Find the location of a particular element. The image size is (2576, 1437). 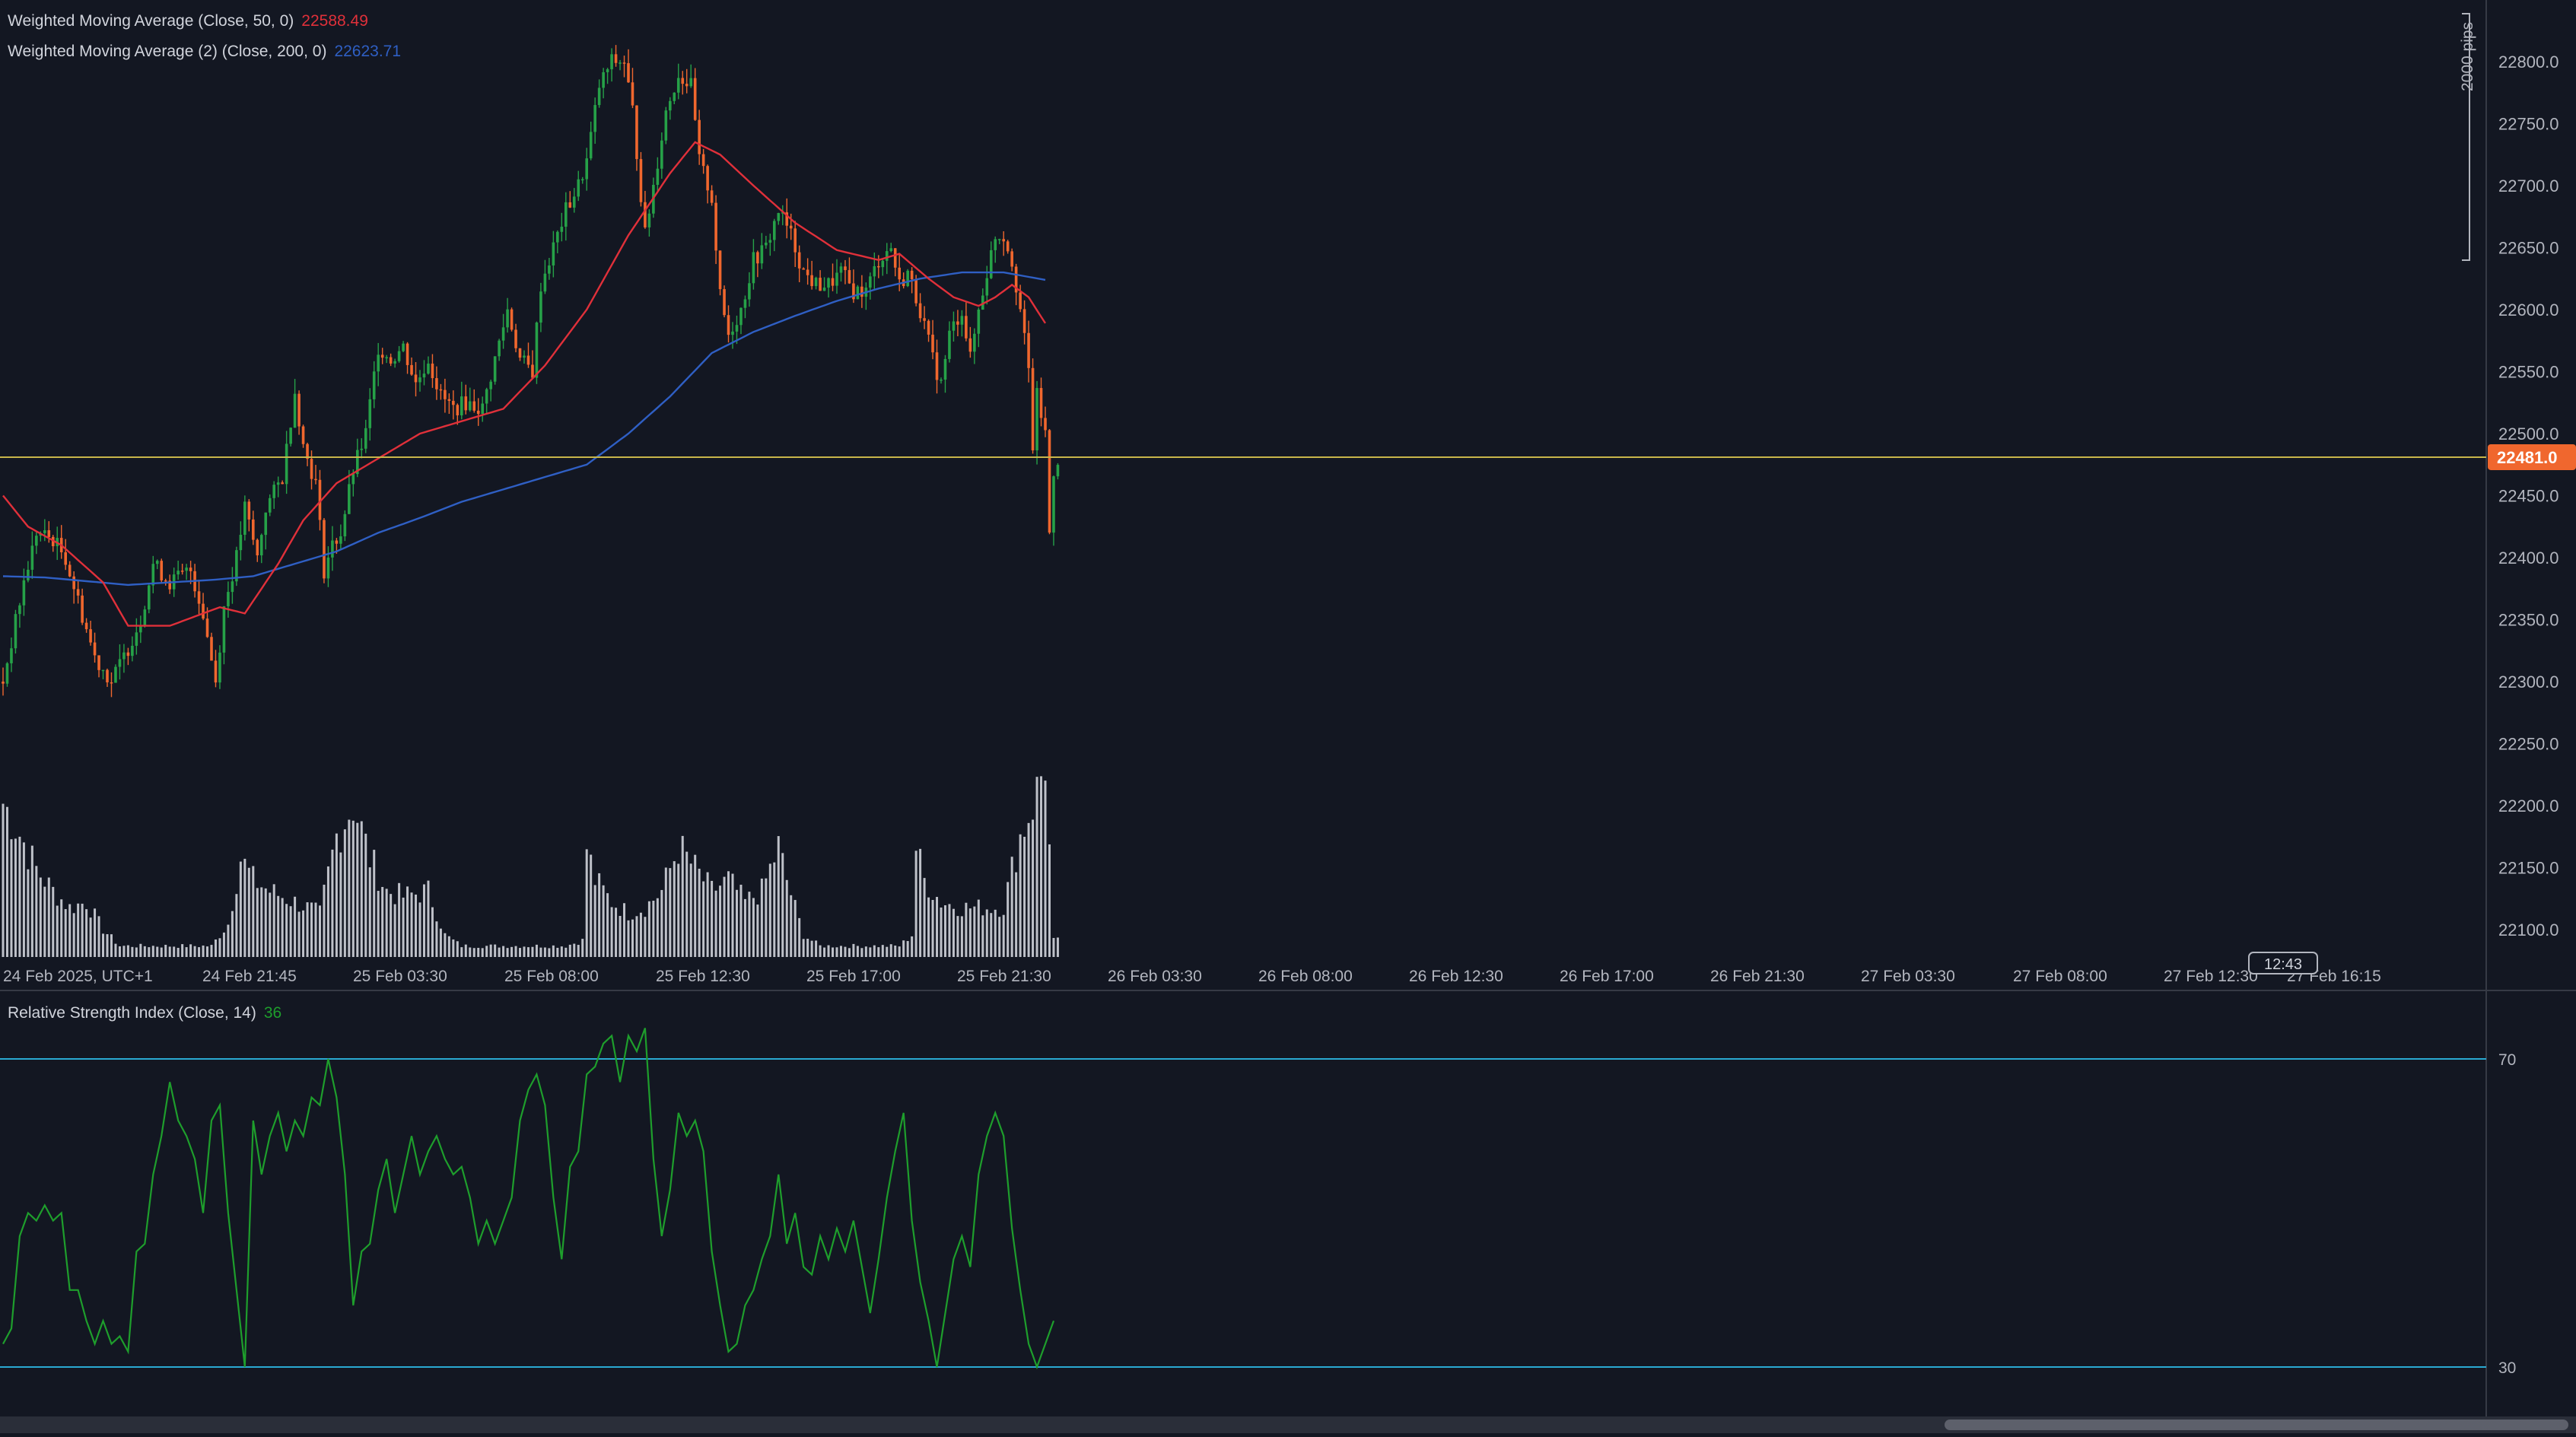

horizontal-scrollbar is located at coordinates (1288, 1424).